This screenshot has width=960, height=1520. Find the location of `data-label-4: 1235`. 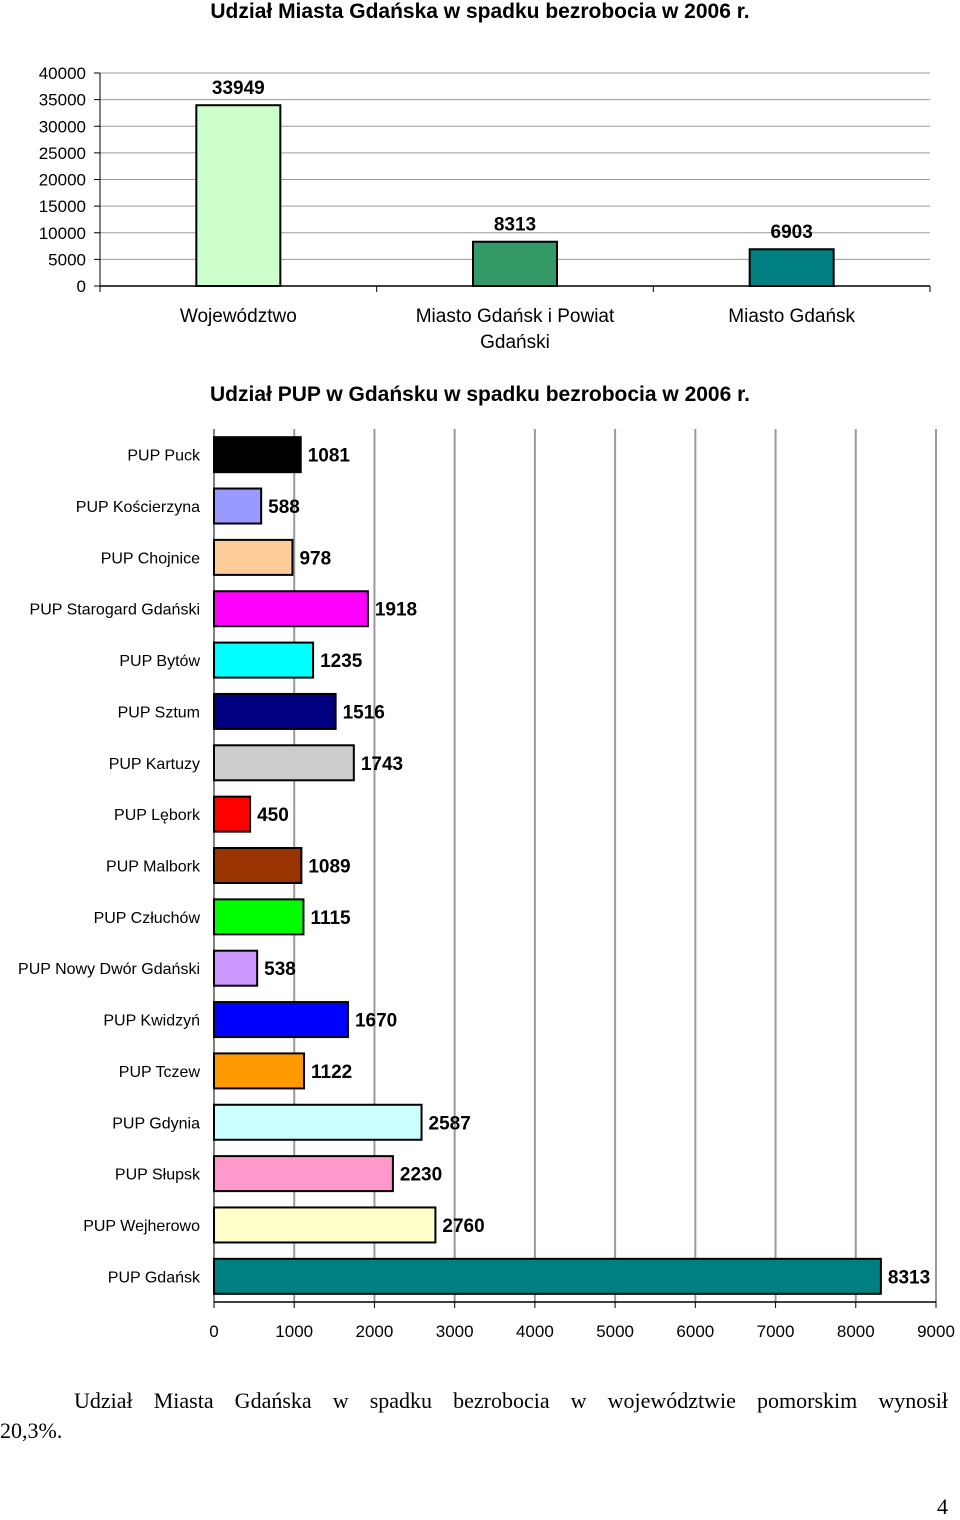

data-label-4: 1235 is located at coordinates (341, 661).